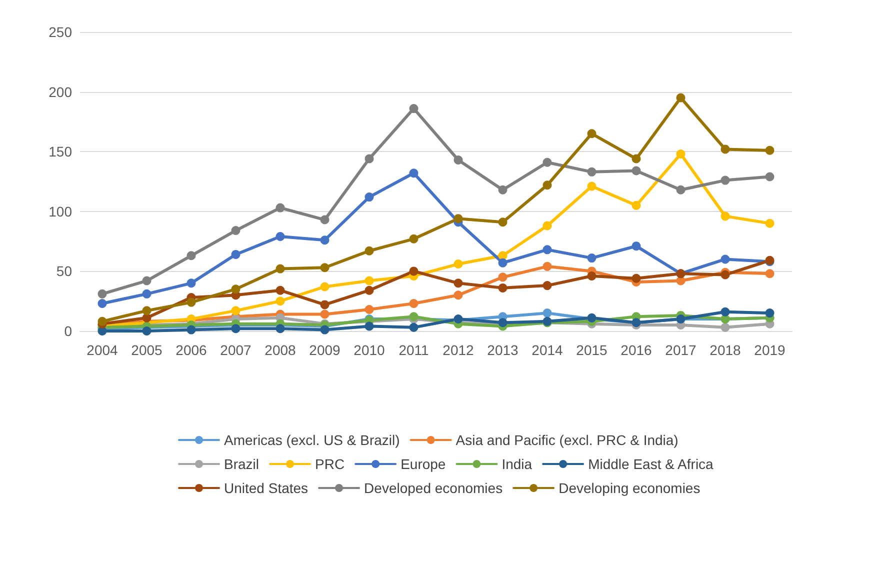  Describe the element at coordinates (681, 350) in the screenshot. I see `x-tick-label: 2017` at that location.